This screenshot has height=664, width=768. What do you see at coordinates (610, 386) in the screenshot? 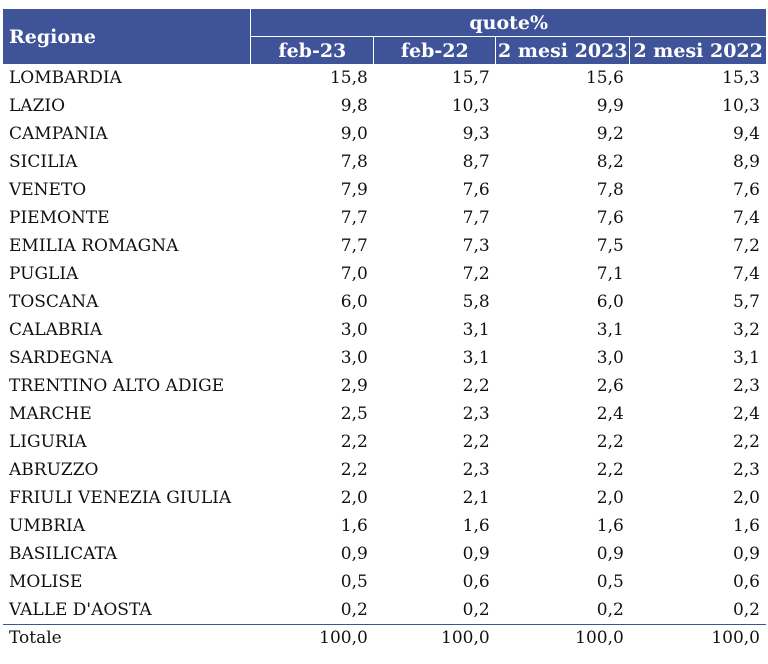
I see `share-value-cell: 2,6` at bounding box center [610, 386].